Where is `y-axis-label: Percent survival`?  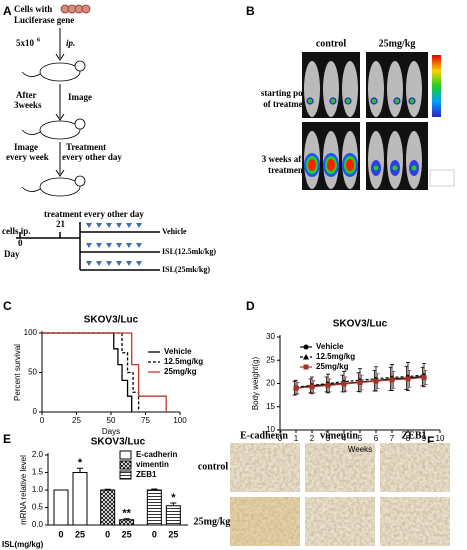
y-axis-label: Percent survival is located at coordinates (17, 372).